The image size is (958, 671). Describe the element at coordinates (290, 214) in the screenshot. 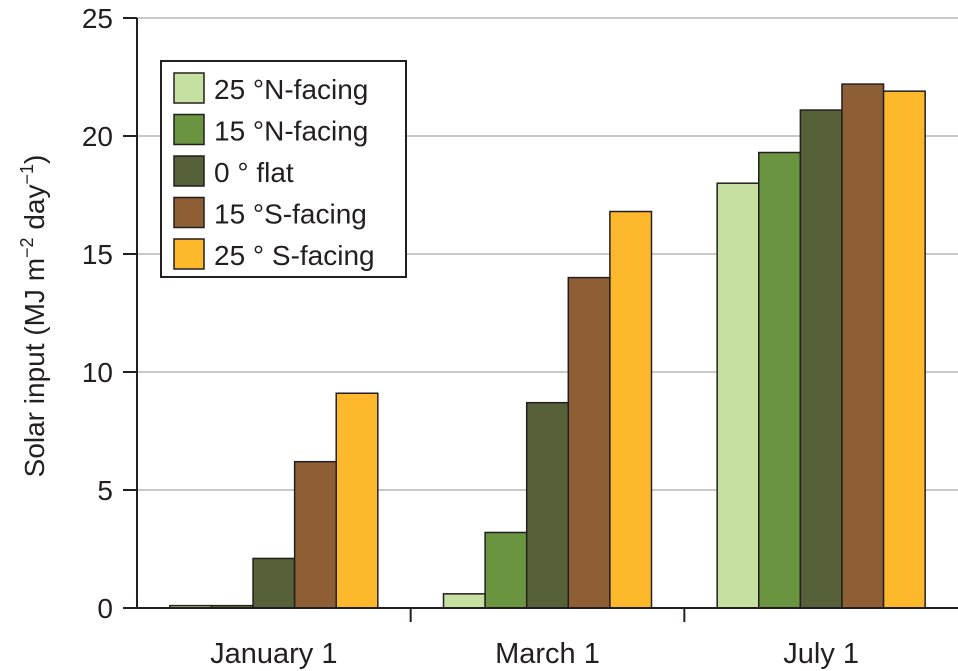

I see `legend-label: 15 °S-facing` at that location.